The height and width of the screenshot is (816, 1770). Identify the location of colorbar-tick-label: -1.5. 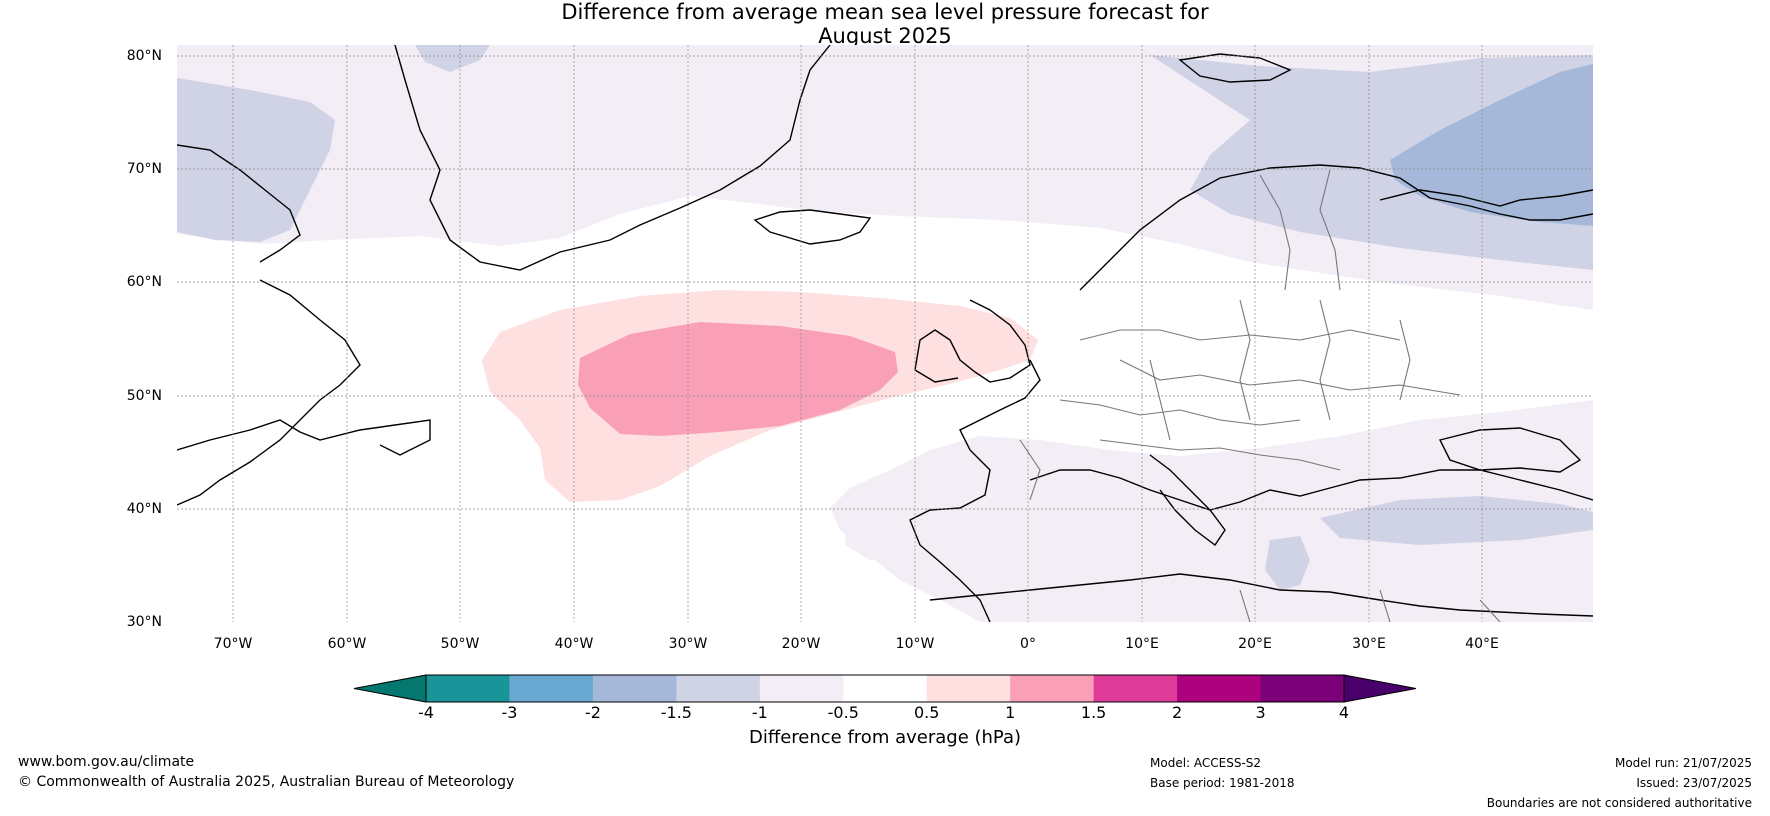
(676, 712).